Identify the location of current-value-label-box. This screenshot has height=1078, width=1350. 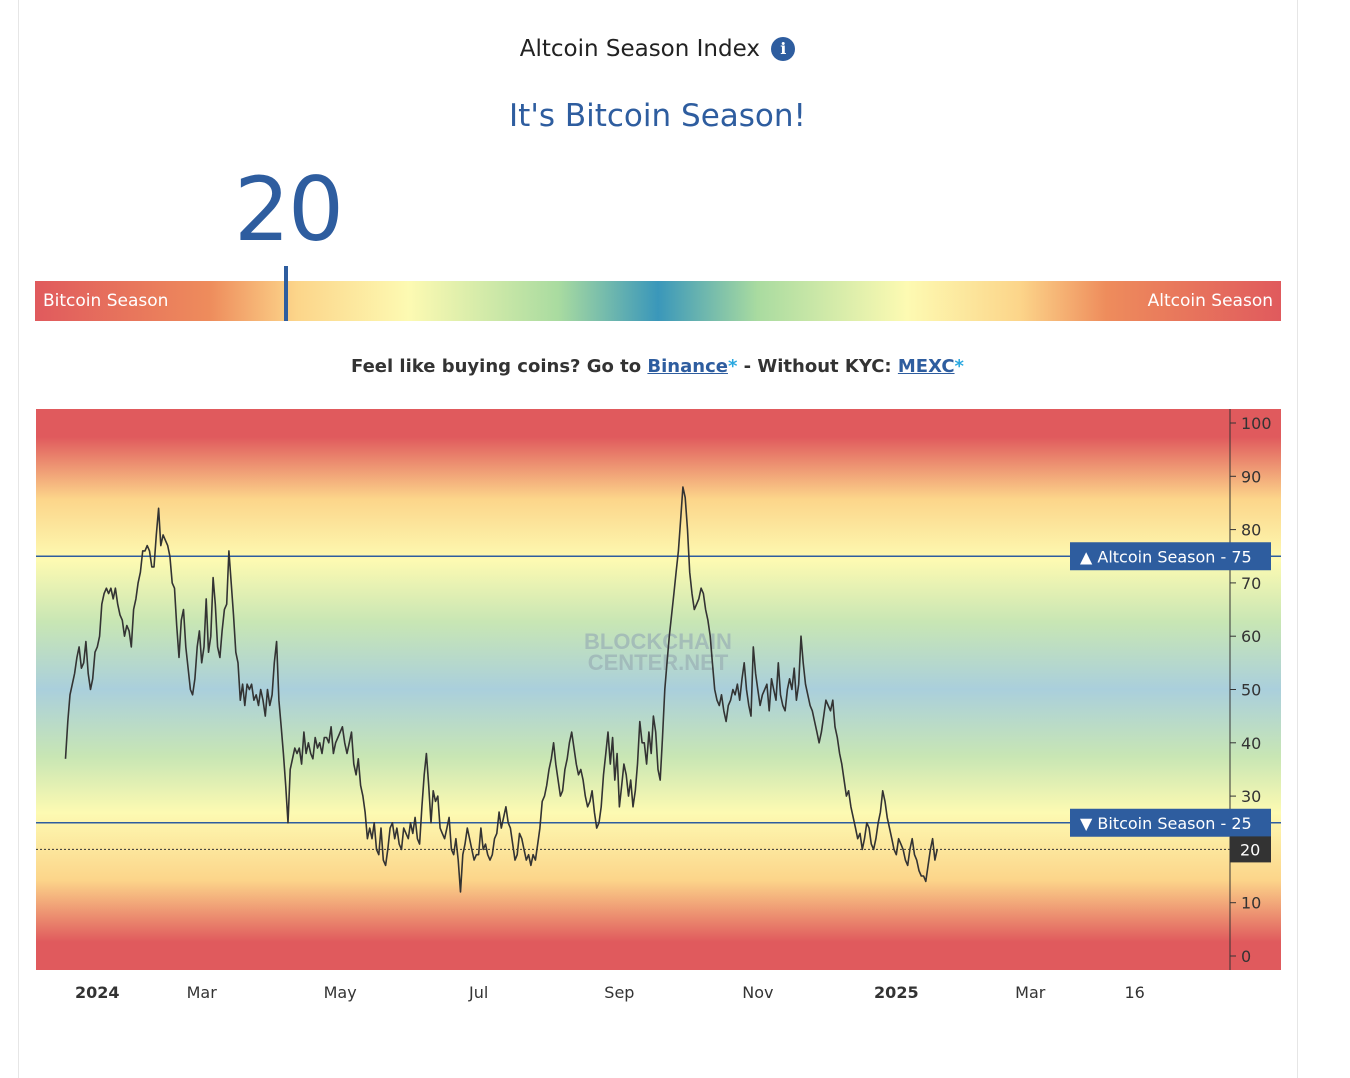
(1250, 849).